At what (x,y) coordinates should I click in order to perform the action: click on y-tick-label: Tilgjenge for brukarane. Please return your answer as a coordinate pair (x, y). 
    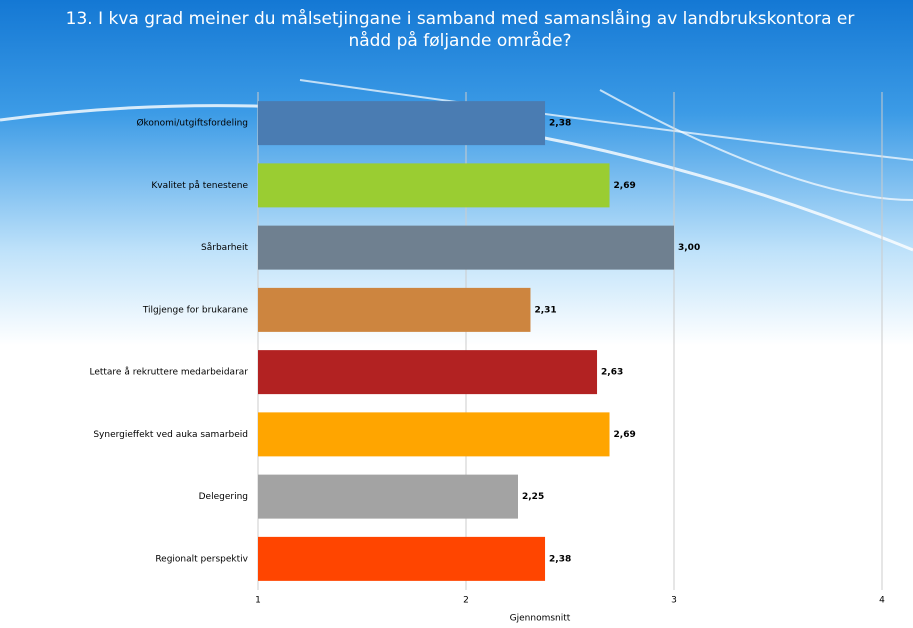
    Looking at the image, I should click on (195, 310).